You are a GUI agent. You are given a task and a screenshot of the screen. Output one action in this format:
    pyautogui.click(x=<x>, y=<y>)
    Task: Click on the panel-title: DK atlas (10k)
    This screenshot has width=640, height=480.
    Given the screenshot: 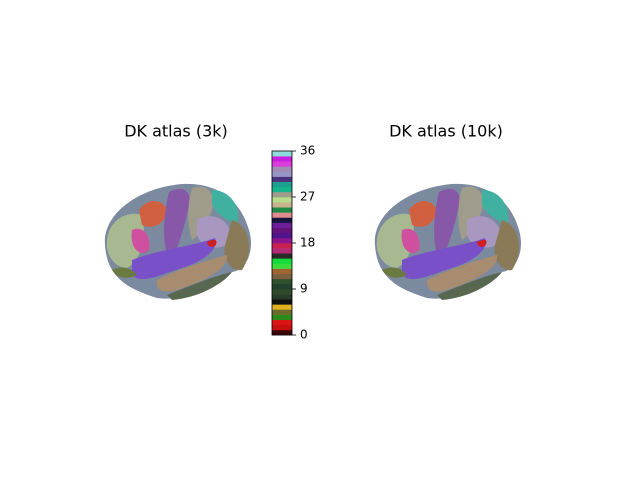 What is the action you would take?
    pyautogui.click(x=446, y=131)
    